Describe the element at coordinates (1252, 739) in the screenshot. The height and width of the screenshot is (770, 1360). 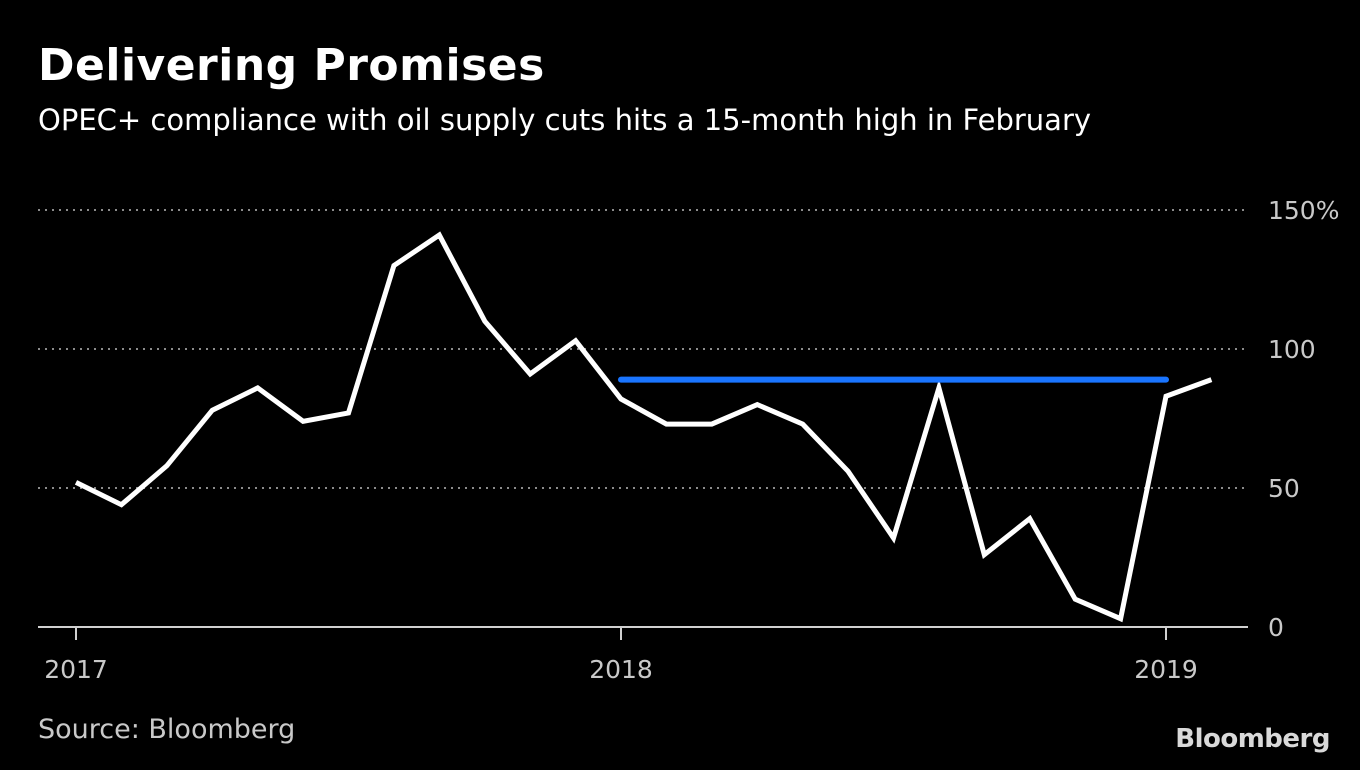
I see `bloomberg-logo: Bloomberg` at that location.